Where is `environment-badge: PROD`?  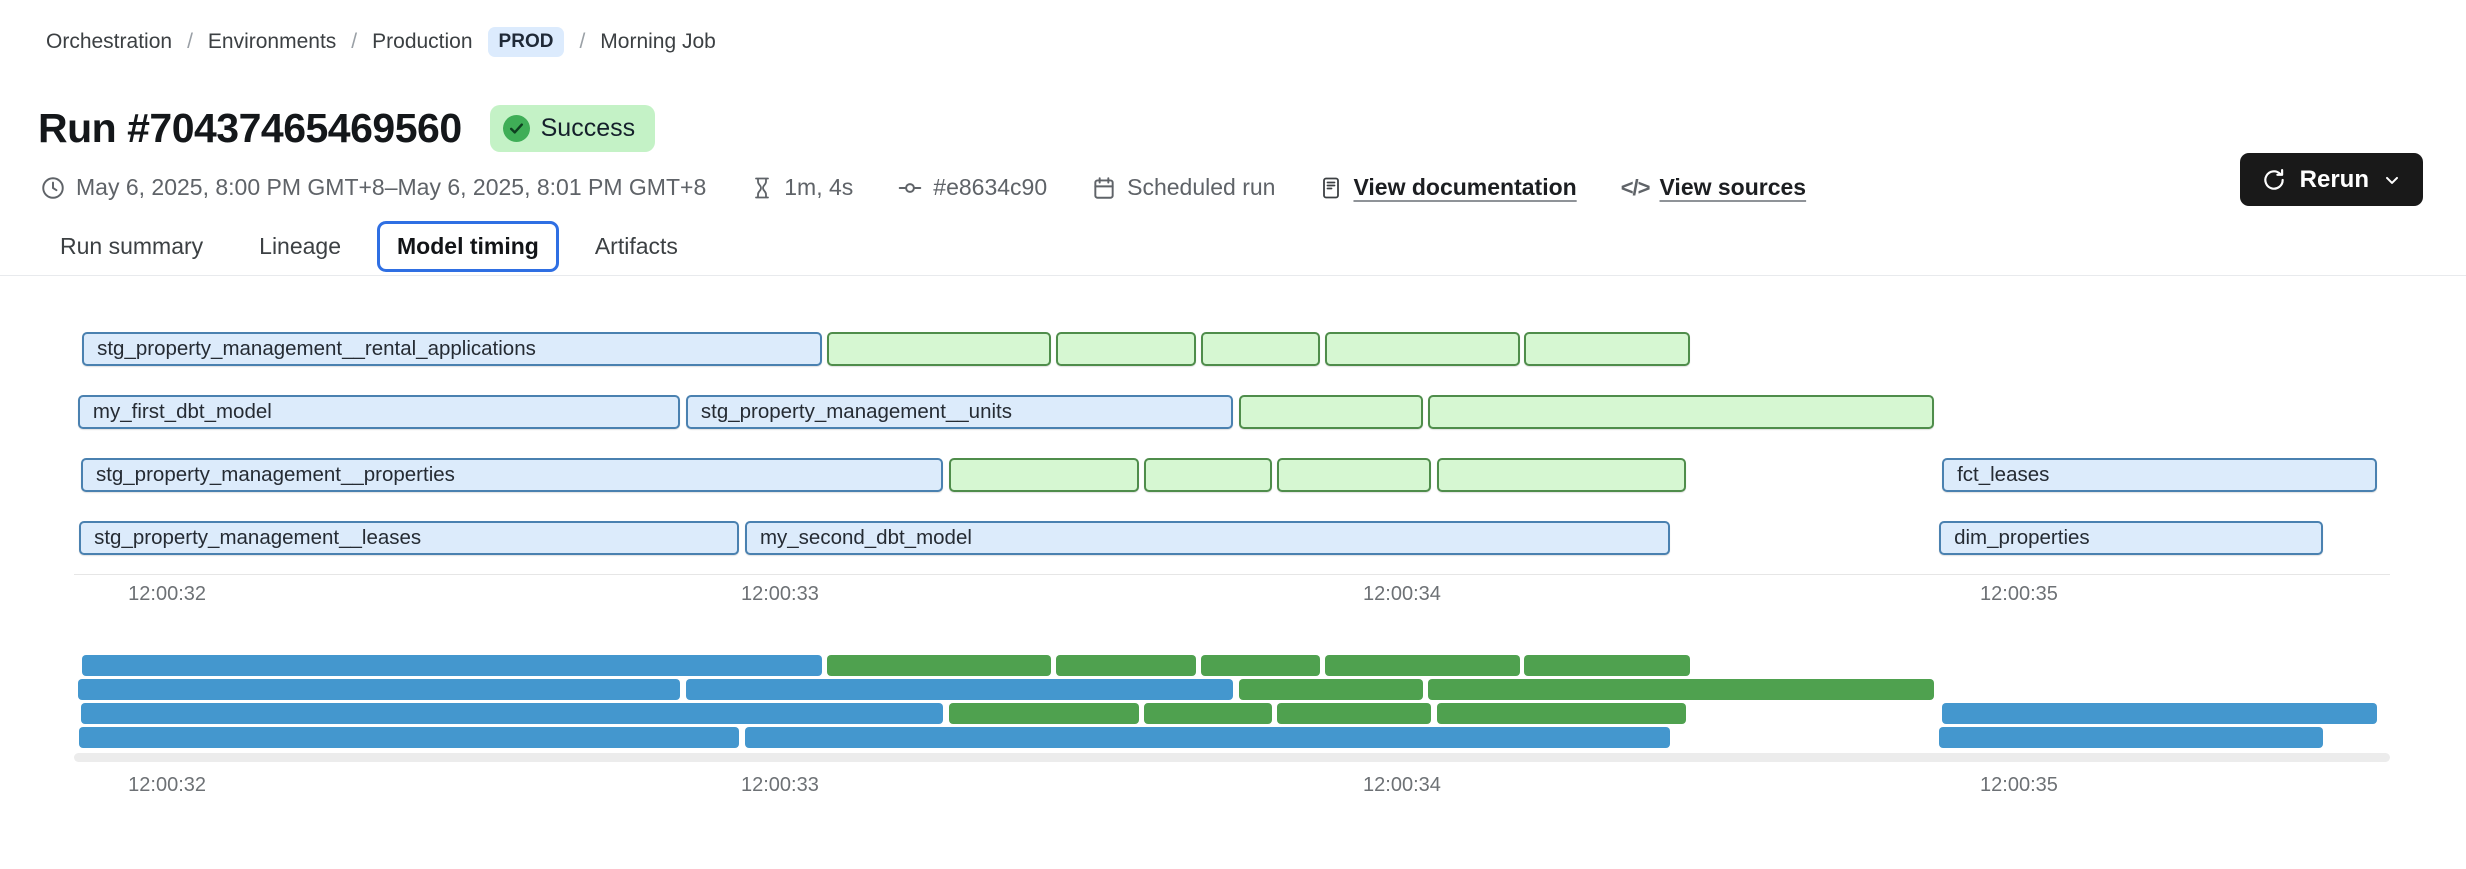
environment-badge: PROD is located at coordinates (526, 42).